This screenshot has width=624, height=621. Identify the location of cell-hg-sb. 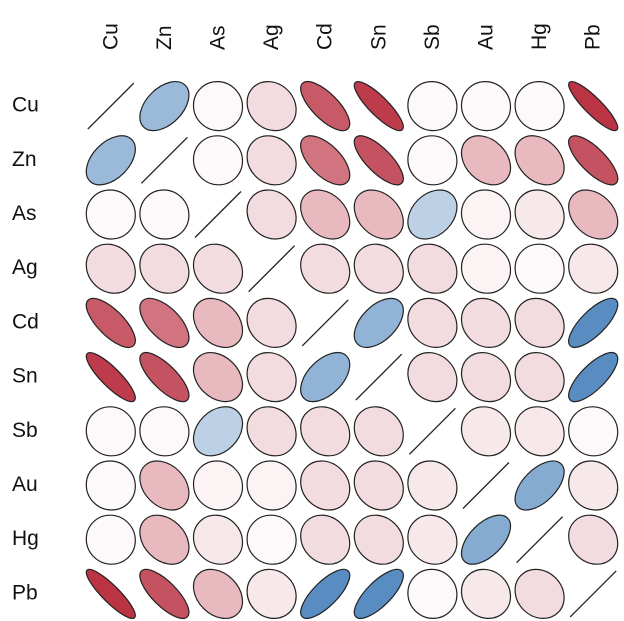
(432, 539).